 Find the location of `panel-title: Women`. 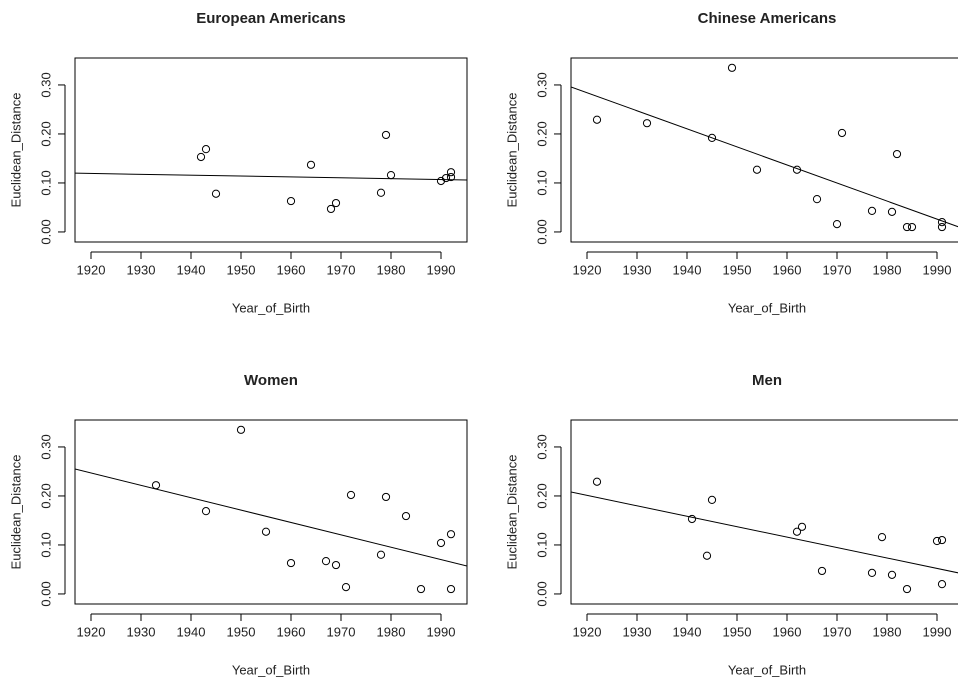

panel-title: Women is located at coordinates (271, 380).